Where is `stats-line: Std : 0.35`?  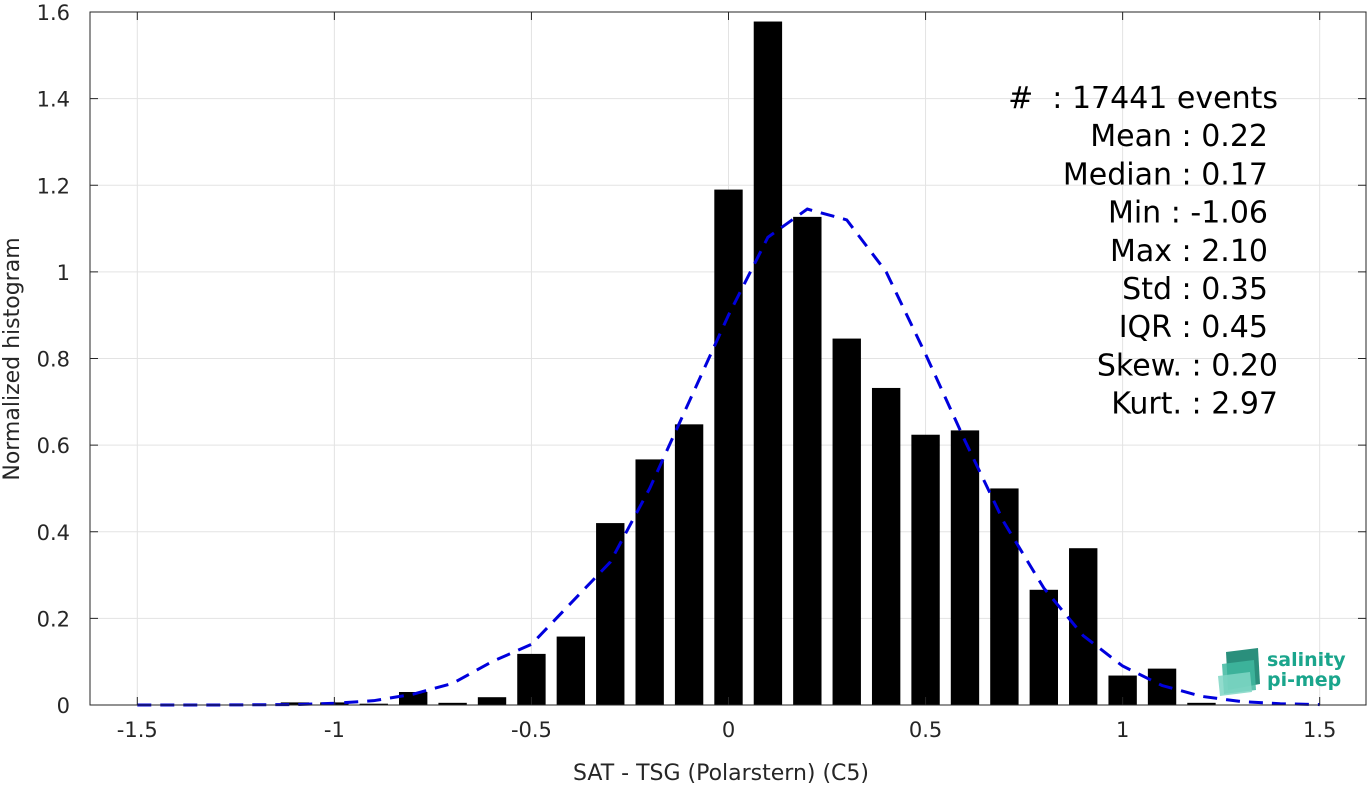
stats-line: Std : 0.35 is located at coordinates (1195, 289).